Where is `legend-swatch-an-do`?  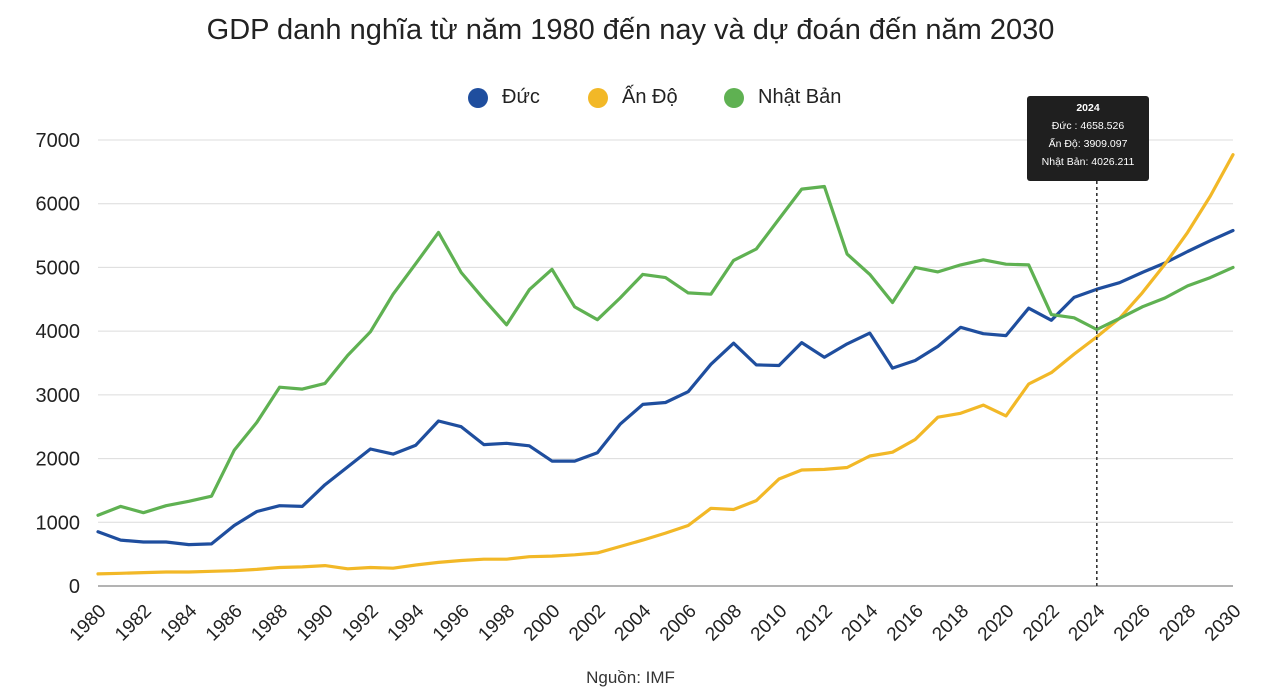 legend-swatch-an-do is located at coordinates (598, 97).